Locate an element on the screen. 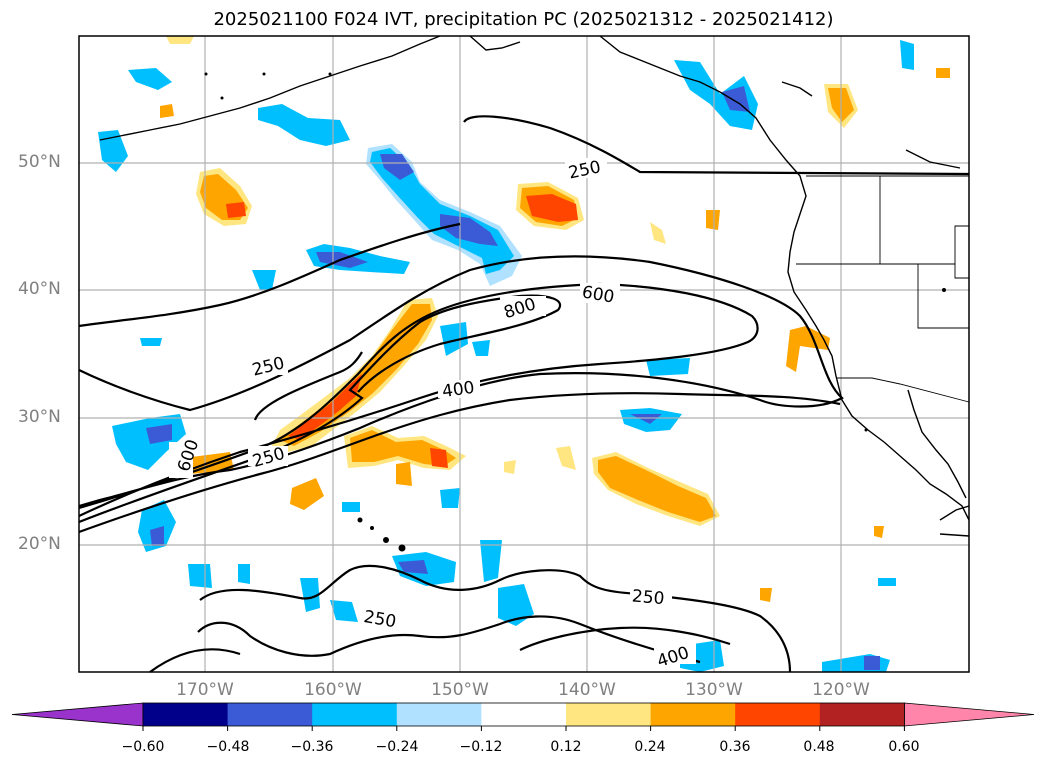 The height and width of the screenshot is (765, 1047). colorbar-extend-high is located at coordinates (969, 714).